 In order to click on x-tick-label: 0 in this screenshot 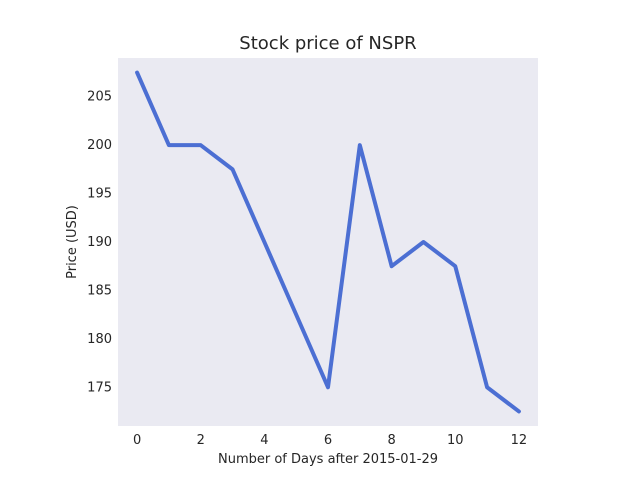, I will do `click(137, 440)`.